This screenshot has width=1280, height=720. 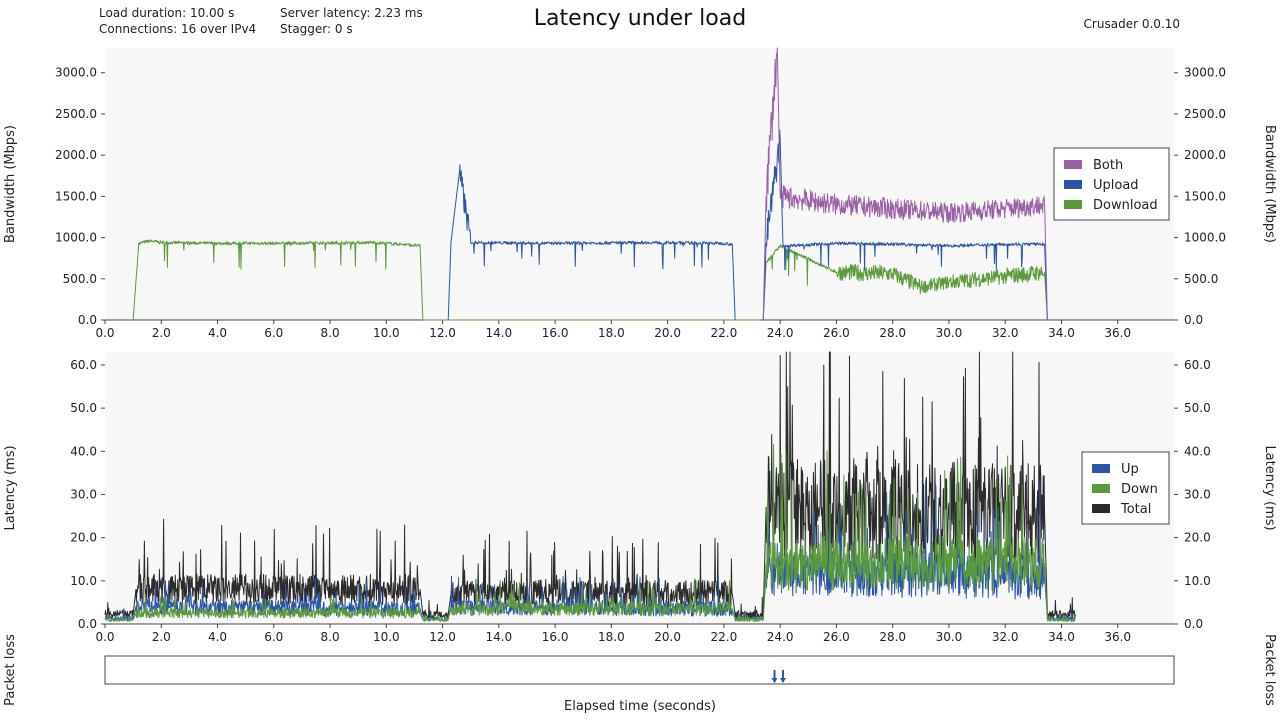 I want to click on test-info-right: Server latency: 2.23 ms Stagger: 0 s, so click(x=351, y=21).